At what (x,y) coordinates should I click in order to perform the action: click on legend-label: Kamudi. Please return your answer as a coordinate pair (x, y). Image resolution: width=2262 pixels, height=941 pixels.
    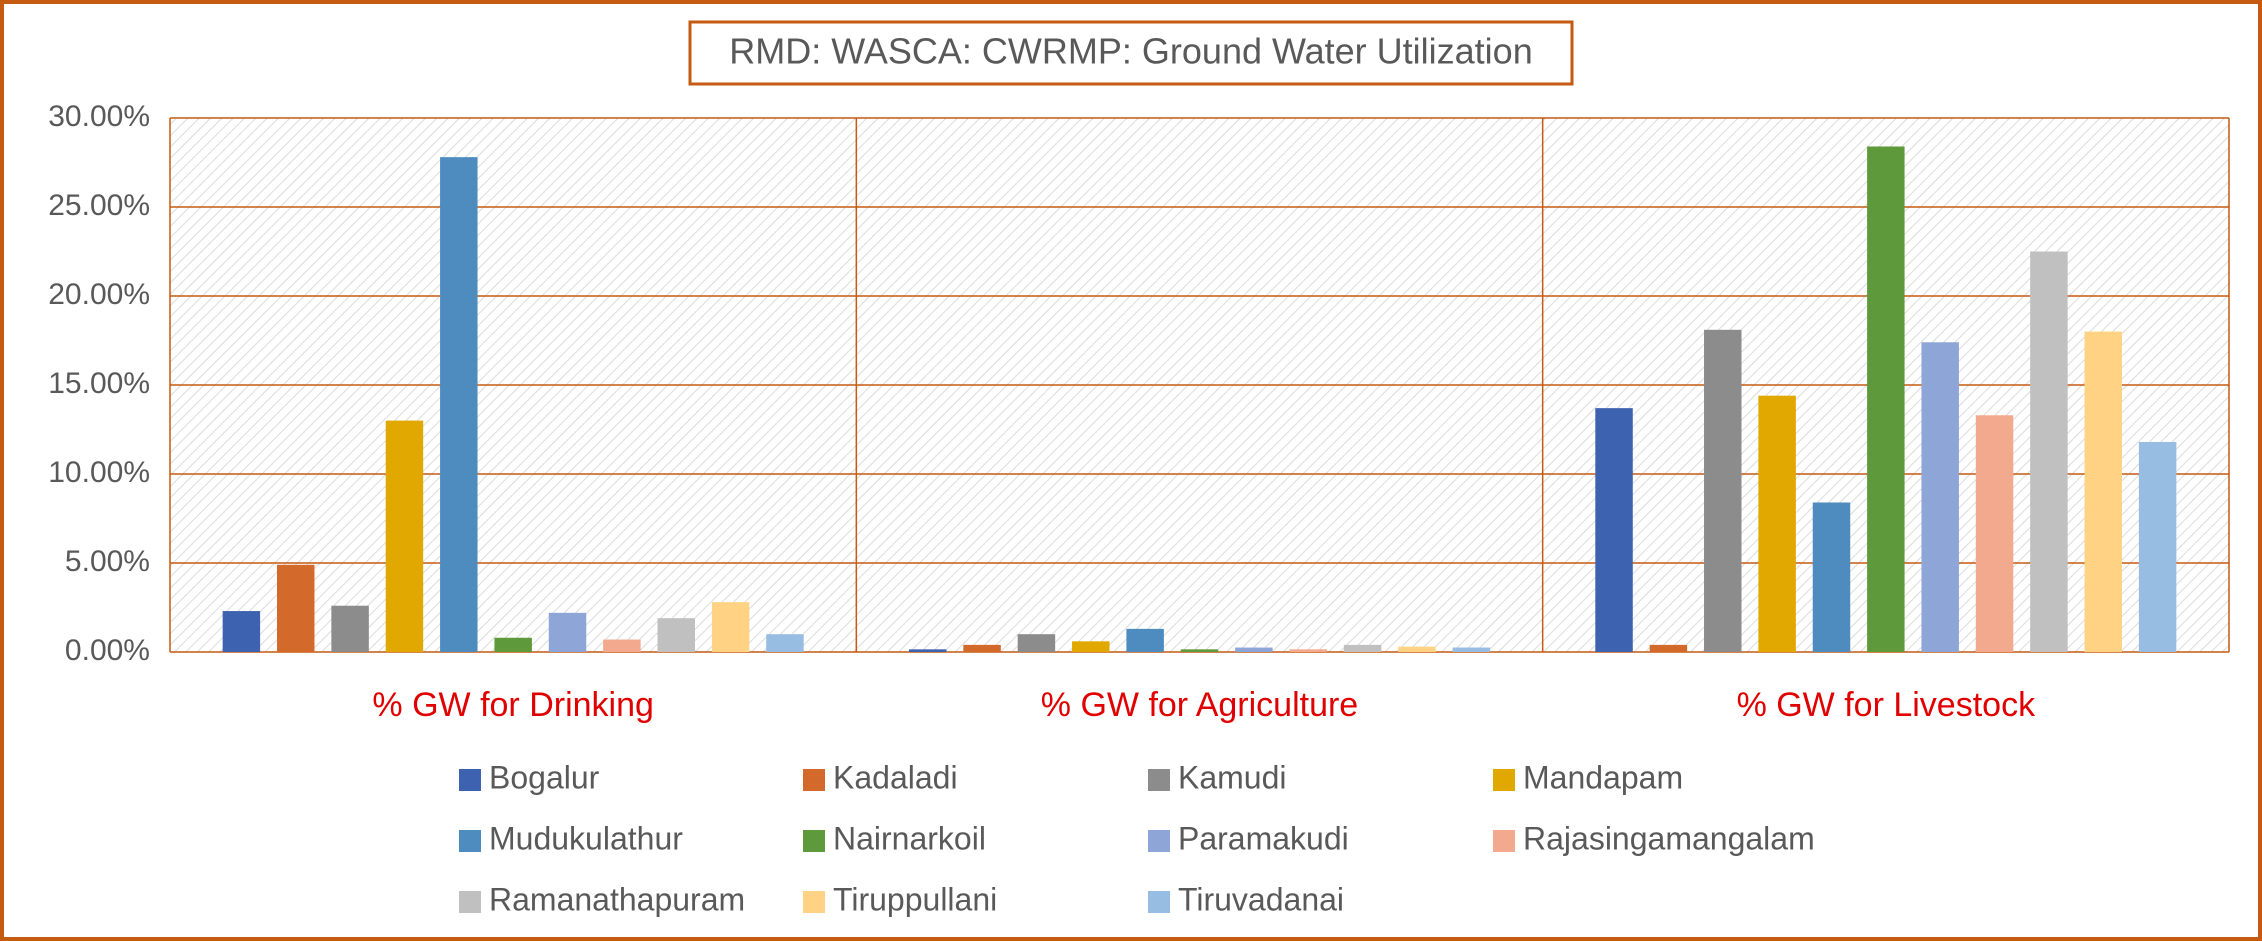
    Looking at the image, I should click on (1232, 777).